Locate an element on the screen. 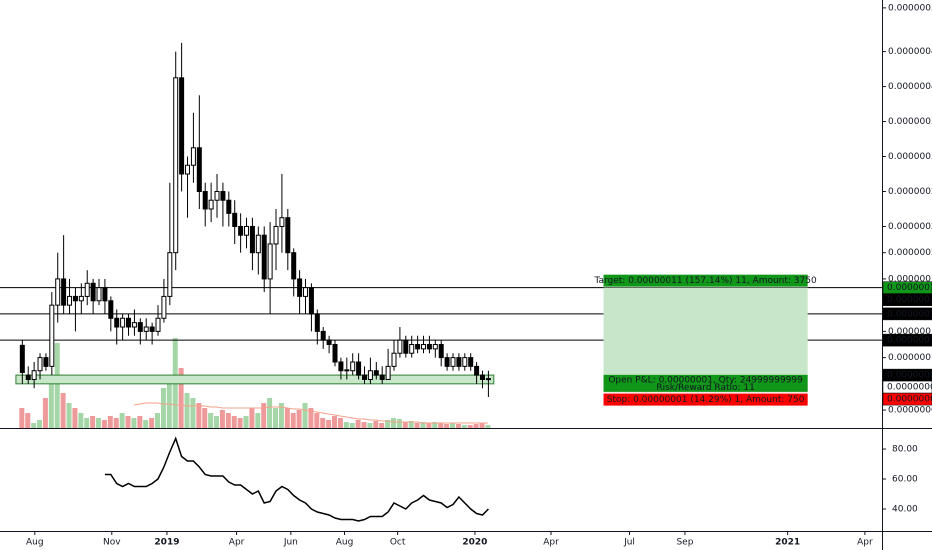 The height and width of the screenshot is (550, 932). y-tick-label: 0.00000025 is located at coordinates (910, 227).